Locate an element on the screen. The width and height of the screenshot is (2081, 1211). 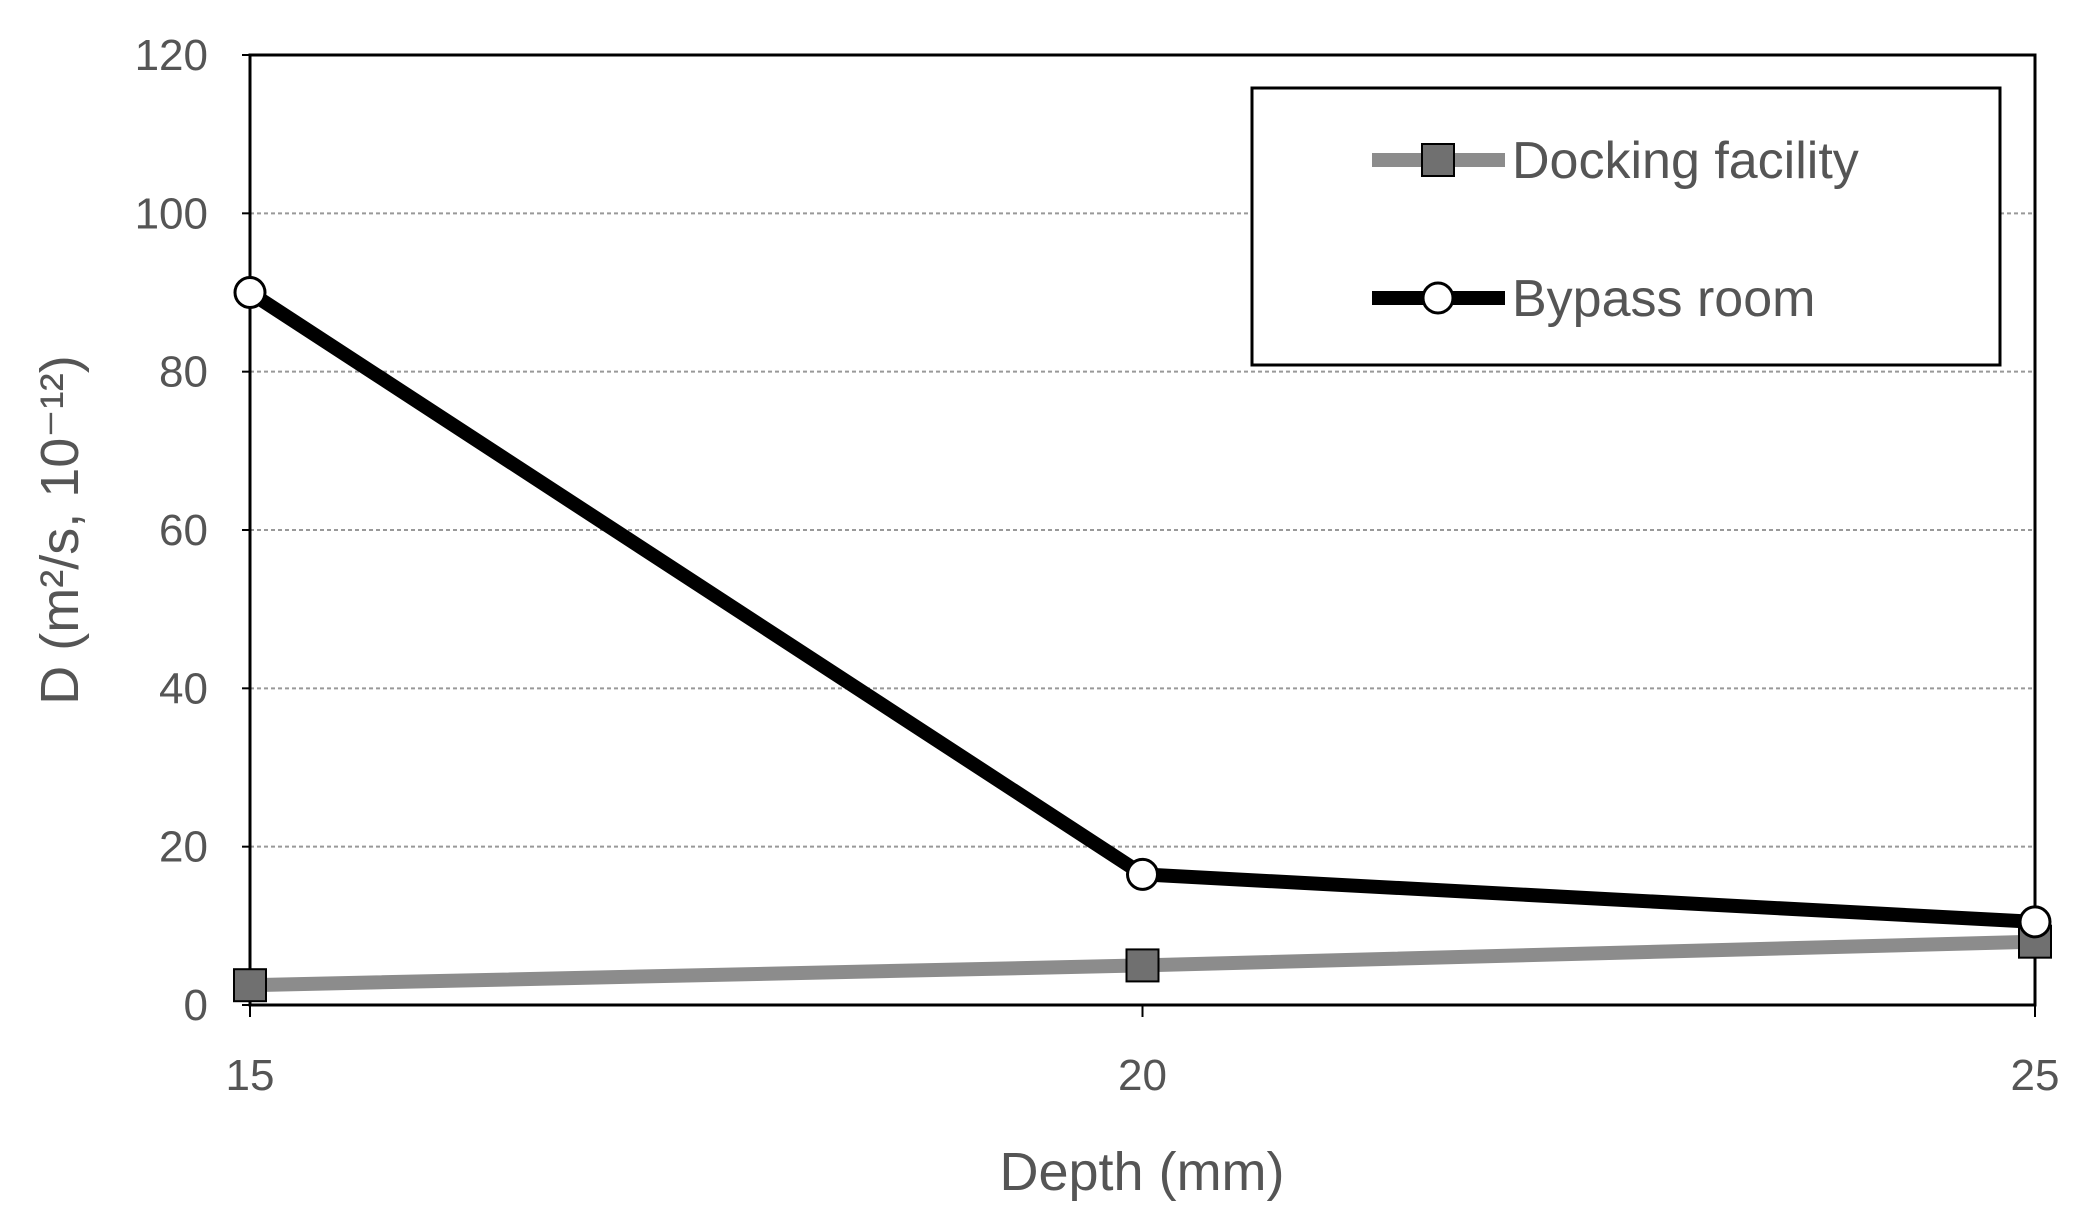
legend-entry-bypass-room: Bypass room is located at coordinates (1593, 299).